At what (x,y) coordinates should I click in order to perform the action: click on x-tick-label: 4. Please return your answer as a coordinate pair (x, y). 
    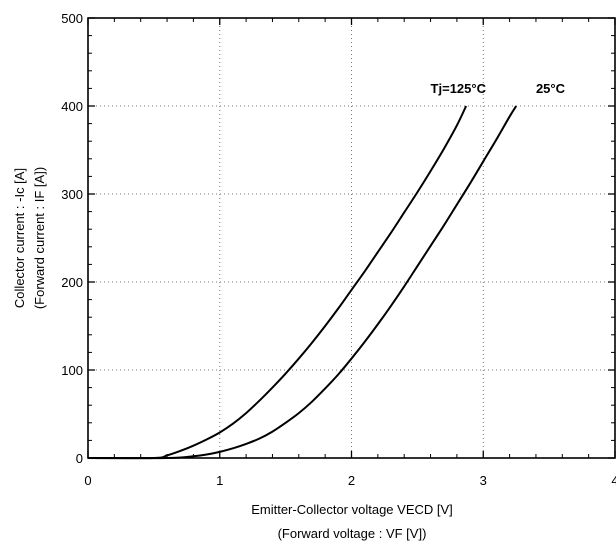
    Looking at the image, I should click on (613, 480).